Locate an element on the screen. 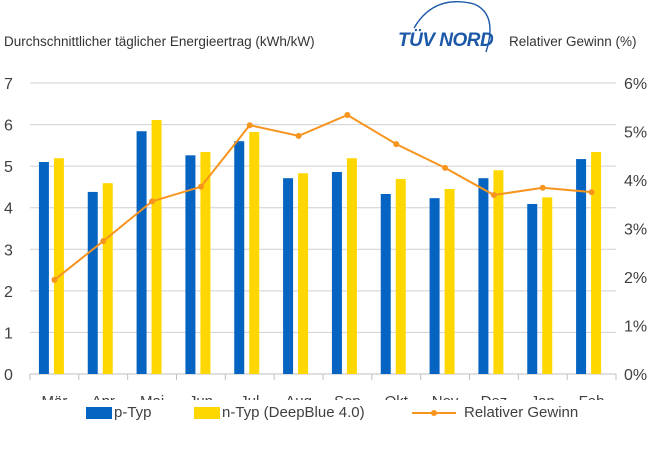 Image resolution: width=662 pixels, height=470 pixels. legend-item-n-typ: n-Typ (DeepBlue 4.0) is located at coordinates (279, 412).